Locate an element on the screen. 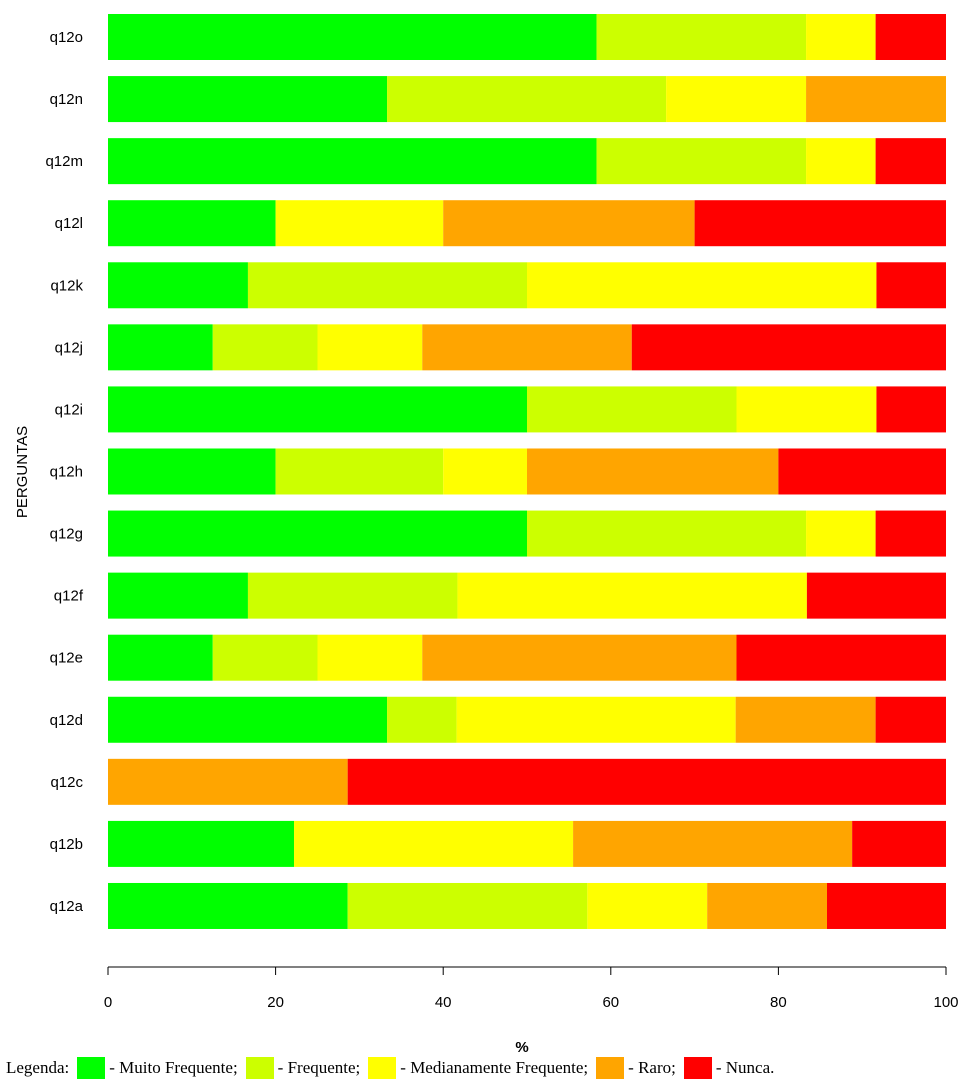 This screenshot has width=968, height=1082. category-label-q12d: q12d is located at coordinates (66, 720).